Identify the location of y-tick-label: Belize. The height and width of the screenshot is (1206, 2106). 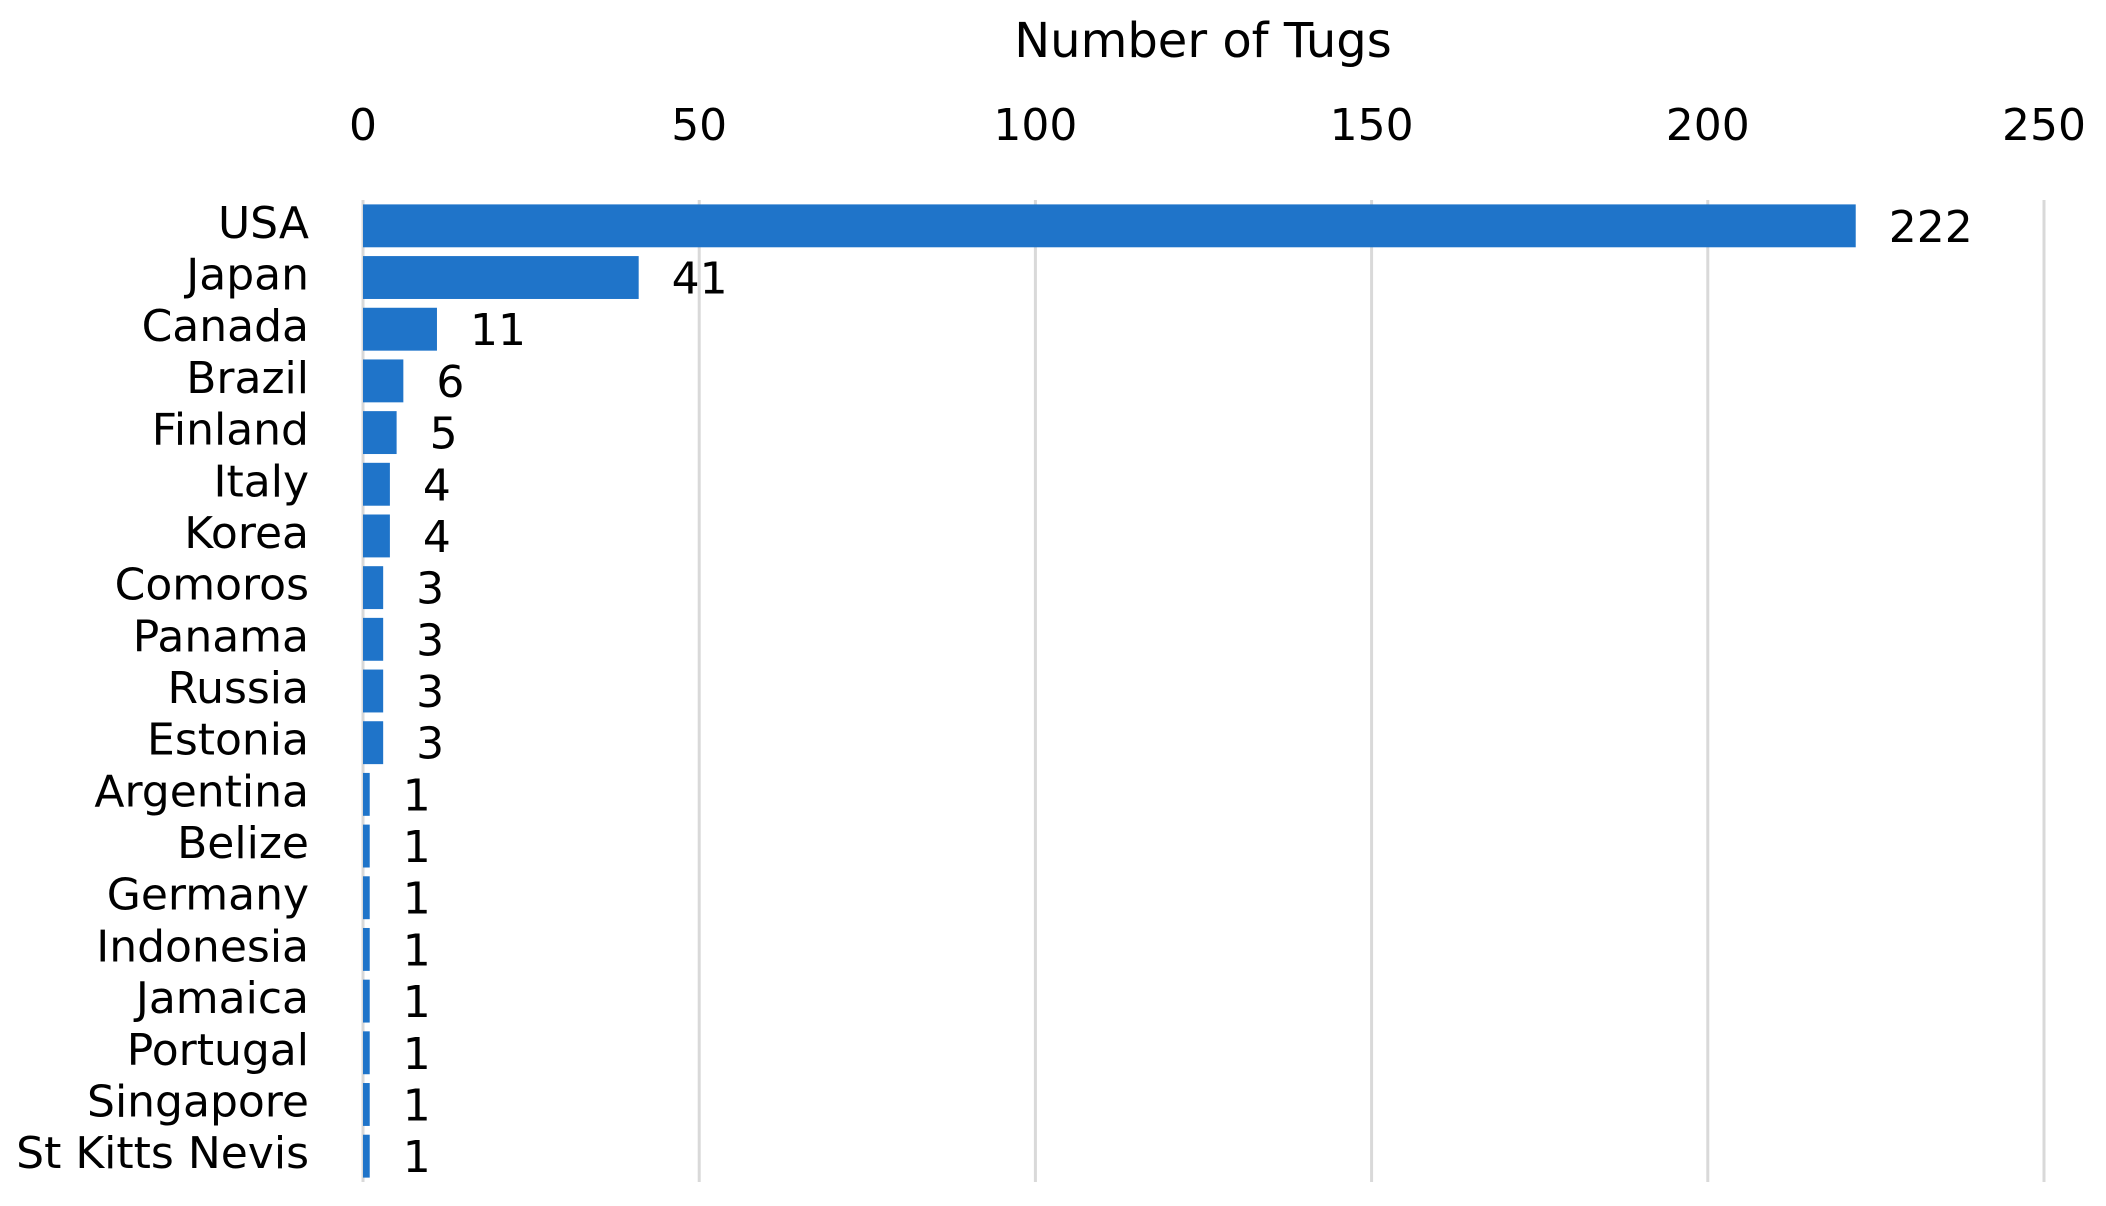
(243, 843).